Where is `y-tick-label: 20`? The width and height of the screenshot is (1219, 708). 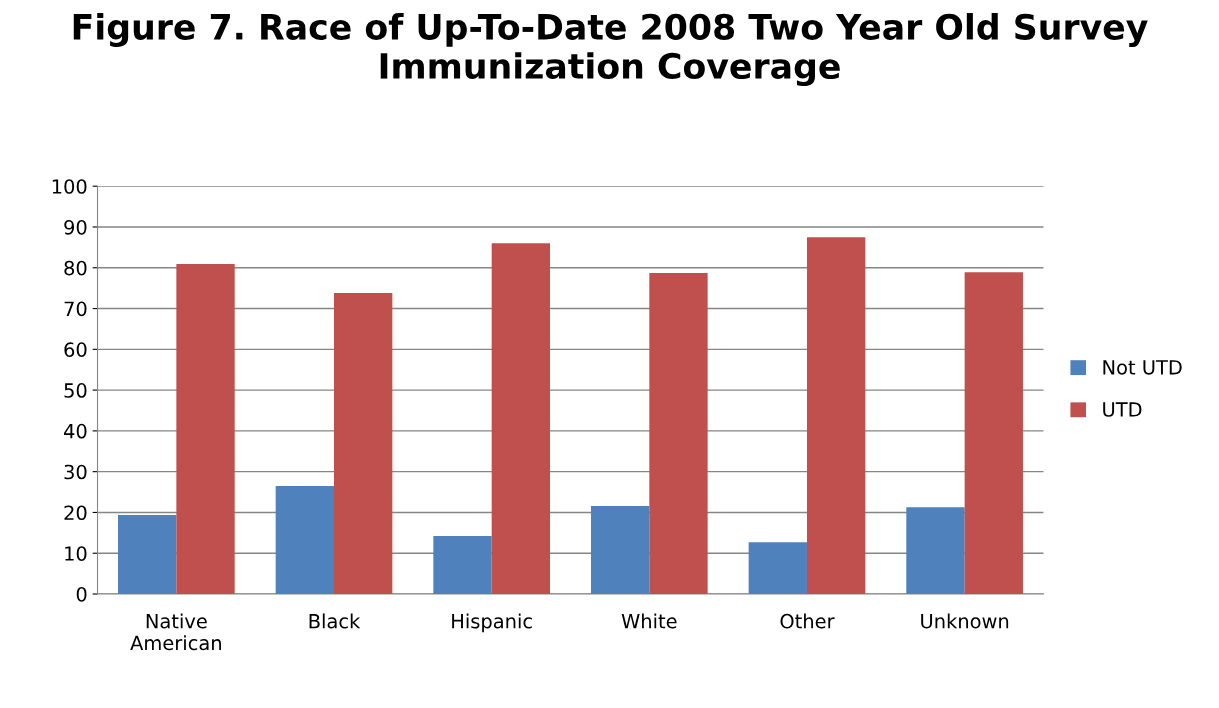
y-tick-label: 20 is located at coordinates (75, 513).